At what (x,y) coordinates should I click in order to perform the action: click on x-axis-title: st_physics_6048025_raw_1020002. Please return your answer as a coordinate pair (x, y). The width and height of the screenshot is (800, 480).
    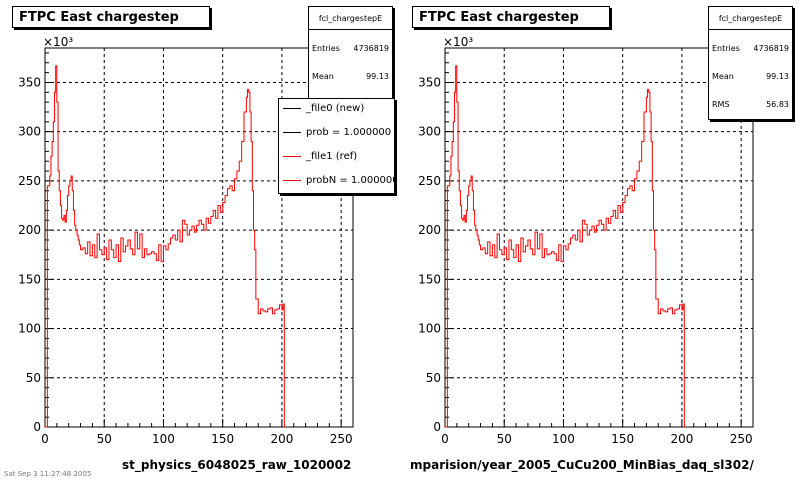
    Looking at the image, I should click on (237, 465).